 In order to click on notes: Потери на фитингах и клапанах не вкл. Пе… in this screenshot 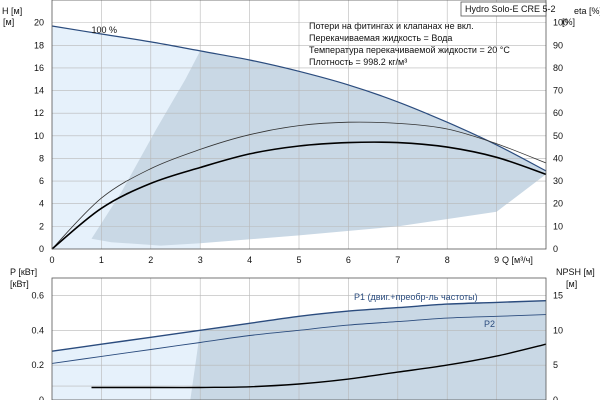, I will do `click(409, 44)`.